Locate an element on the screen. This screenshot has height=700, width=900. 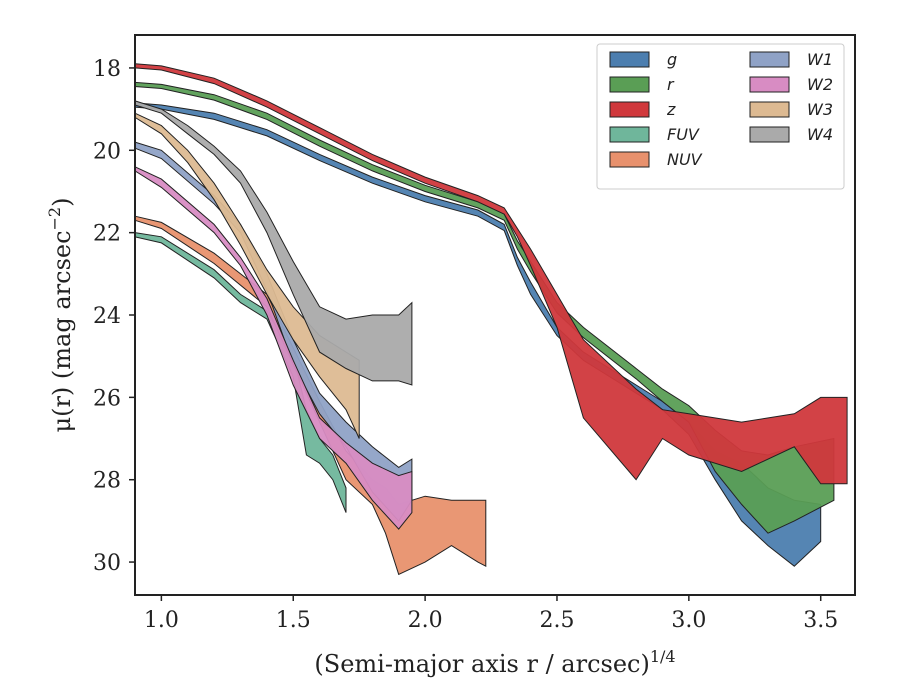
legend: grz FUV NUV W1 W2 W3 W4 is located at coordinates (720, 116).